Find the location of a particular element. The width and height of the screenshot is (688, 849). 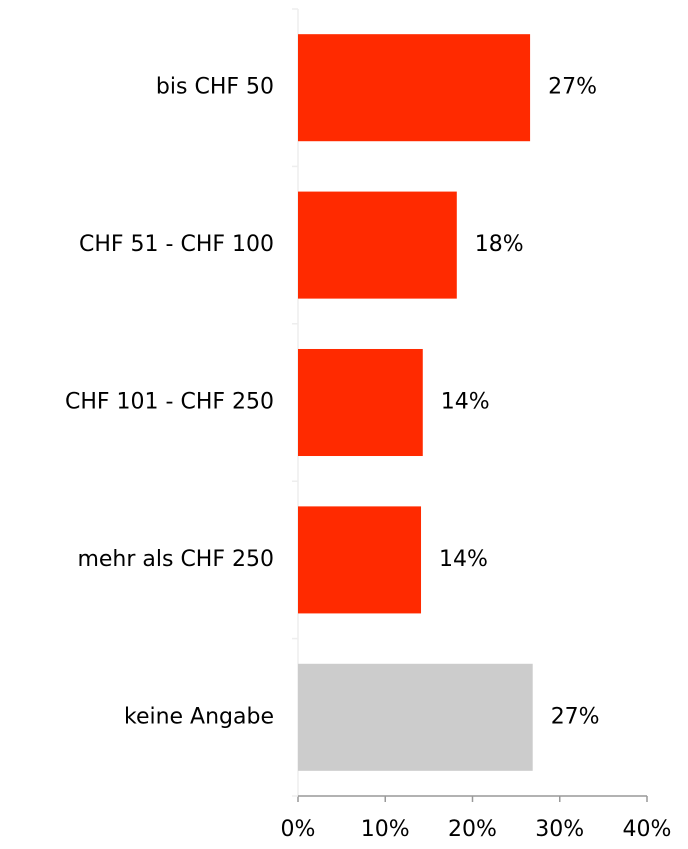

y-tick-label: keine Angabe is located at coordinates (199, 716).